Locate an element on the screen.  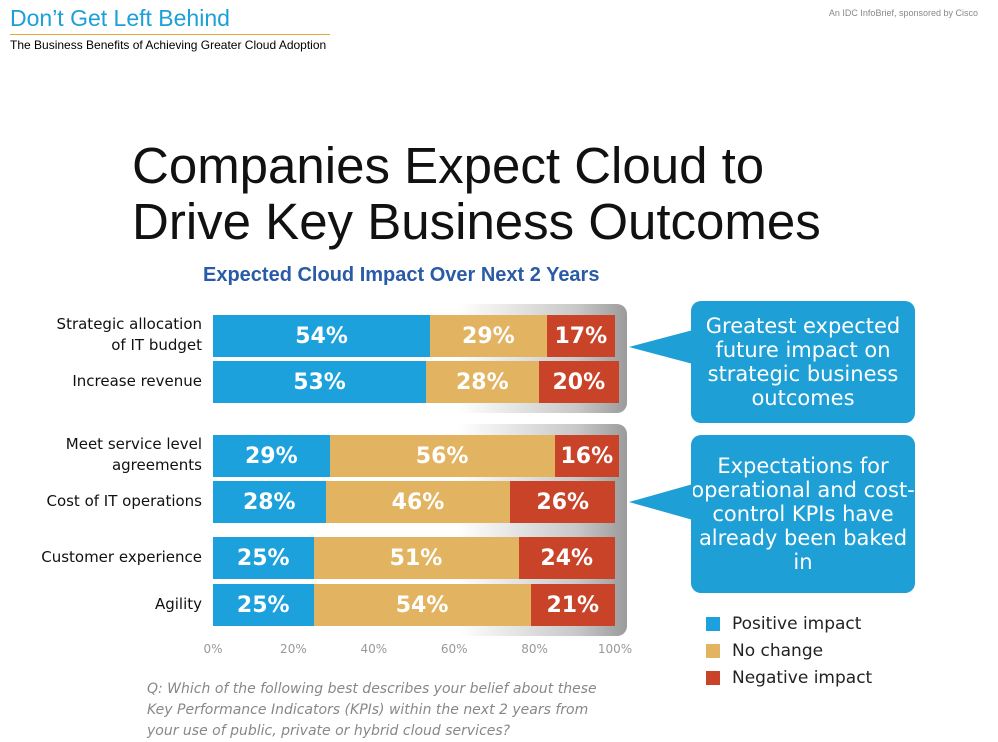
category-label-line: Meet service level is located at coordinates (133, 444).